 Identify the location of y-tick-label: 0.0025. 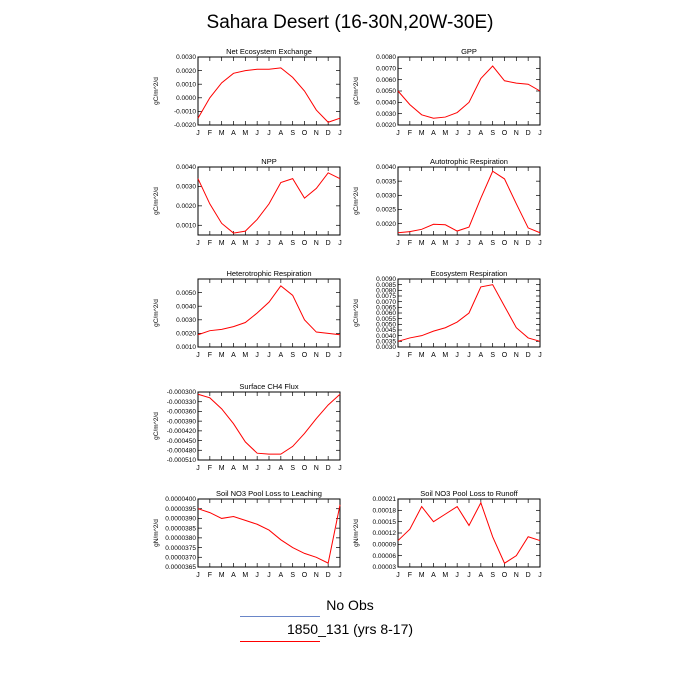
(386, 210).